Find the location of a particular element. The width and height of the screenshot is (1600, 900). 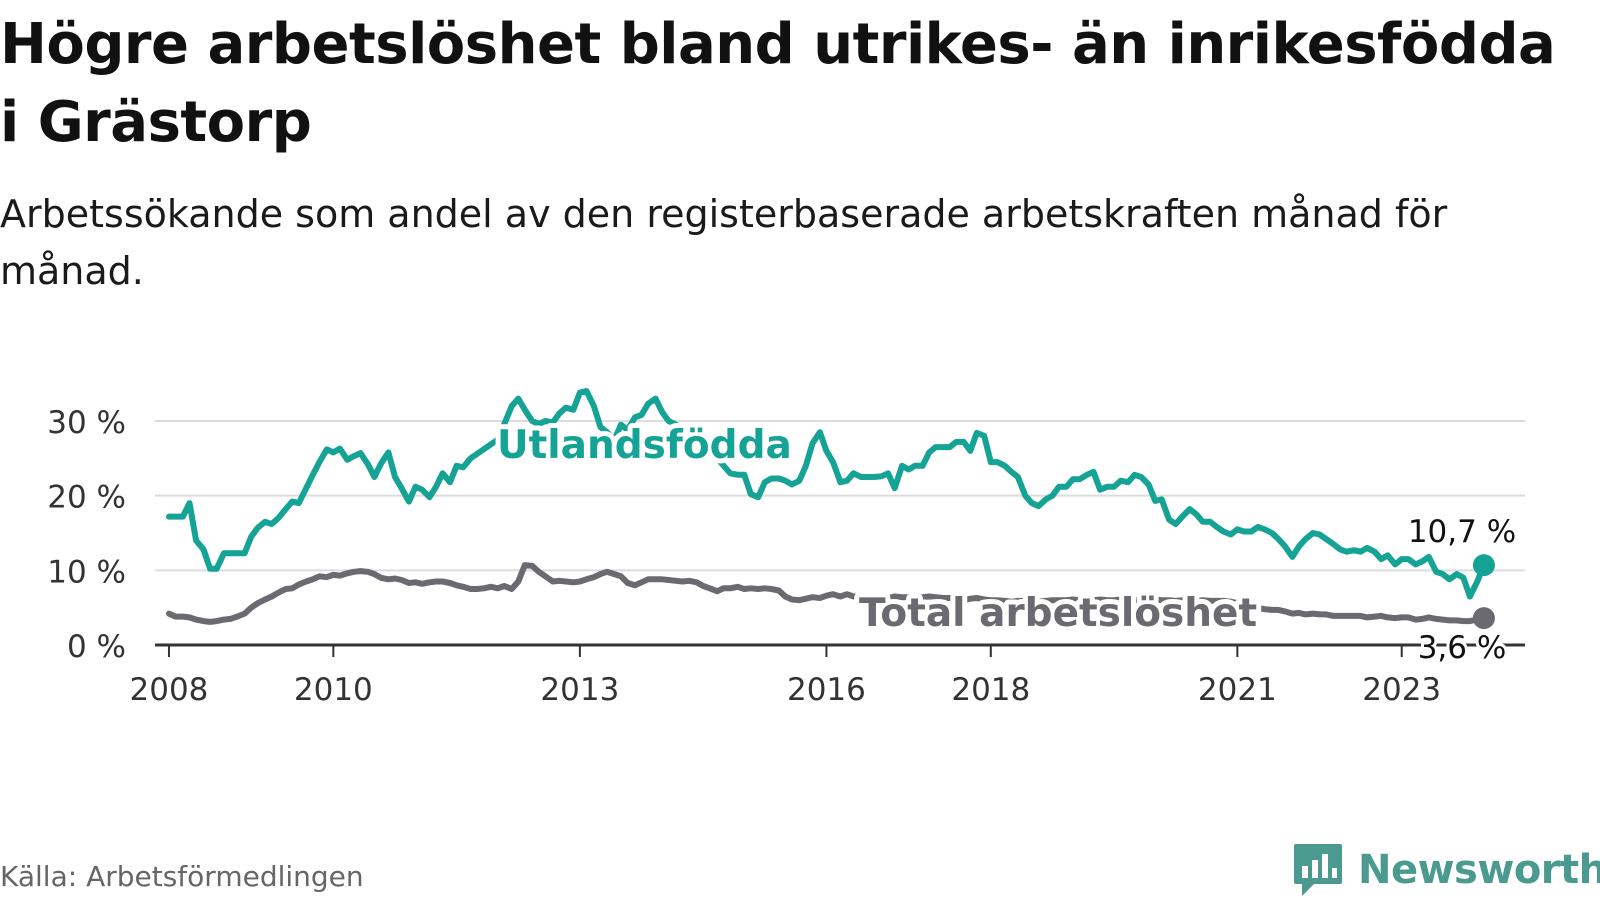

end-label-total: 3,6 % is located at coordinates (1462, 648).